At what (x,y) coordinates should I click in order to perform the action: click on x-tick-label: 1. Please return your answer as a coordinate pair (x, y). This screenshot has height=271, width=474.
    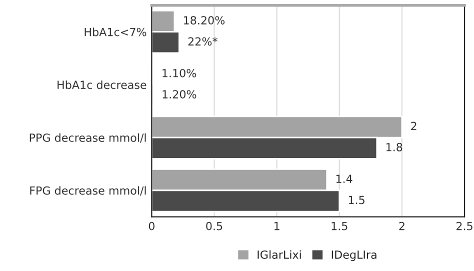
    Looking at the image, I should click on (277, 226).